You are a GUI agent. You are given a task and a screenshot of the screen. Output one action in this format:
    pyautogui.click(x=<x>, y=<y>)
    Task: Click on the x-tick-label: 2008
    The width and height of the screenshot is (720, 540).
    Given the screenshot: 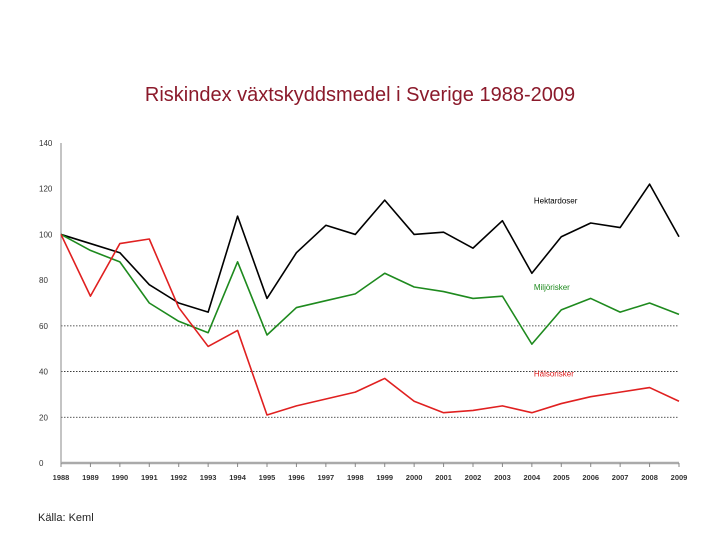 What is the action you would take?
    pyautogui.click(x=649, y=477)
    